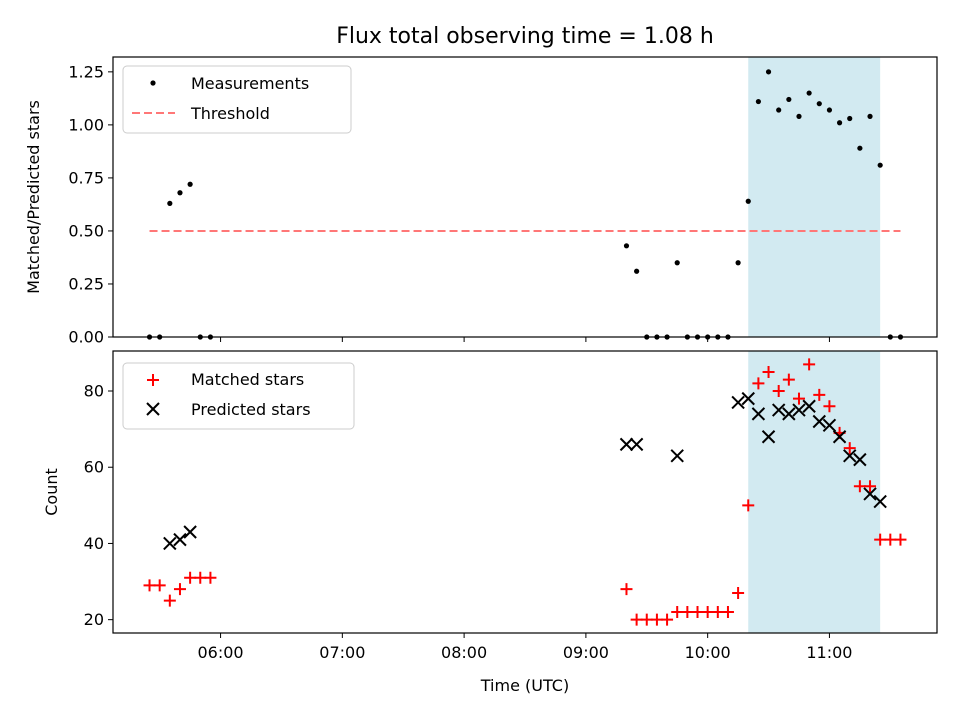 This screenshot has width=960, height=720. What do you see at coordinates (708, 652) in the screenshot?
I see `x-tick-label: 10:00` at bounding box center [708, 652].